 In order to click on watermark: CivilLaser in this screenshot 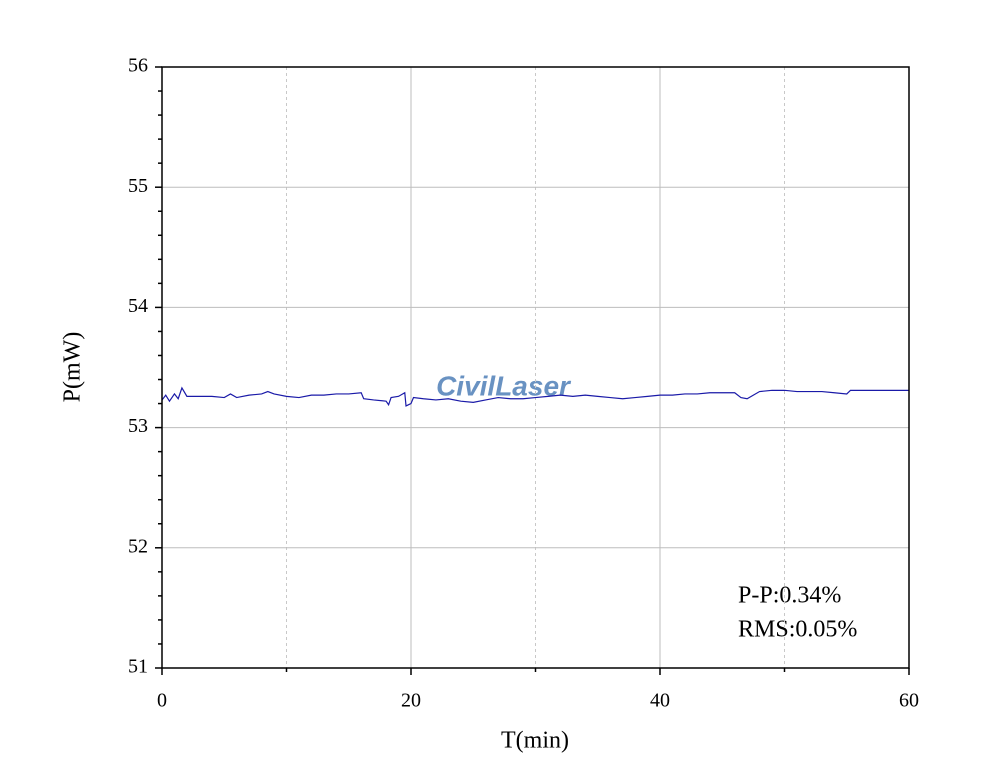, I will do `click(504, 385)`.